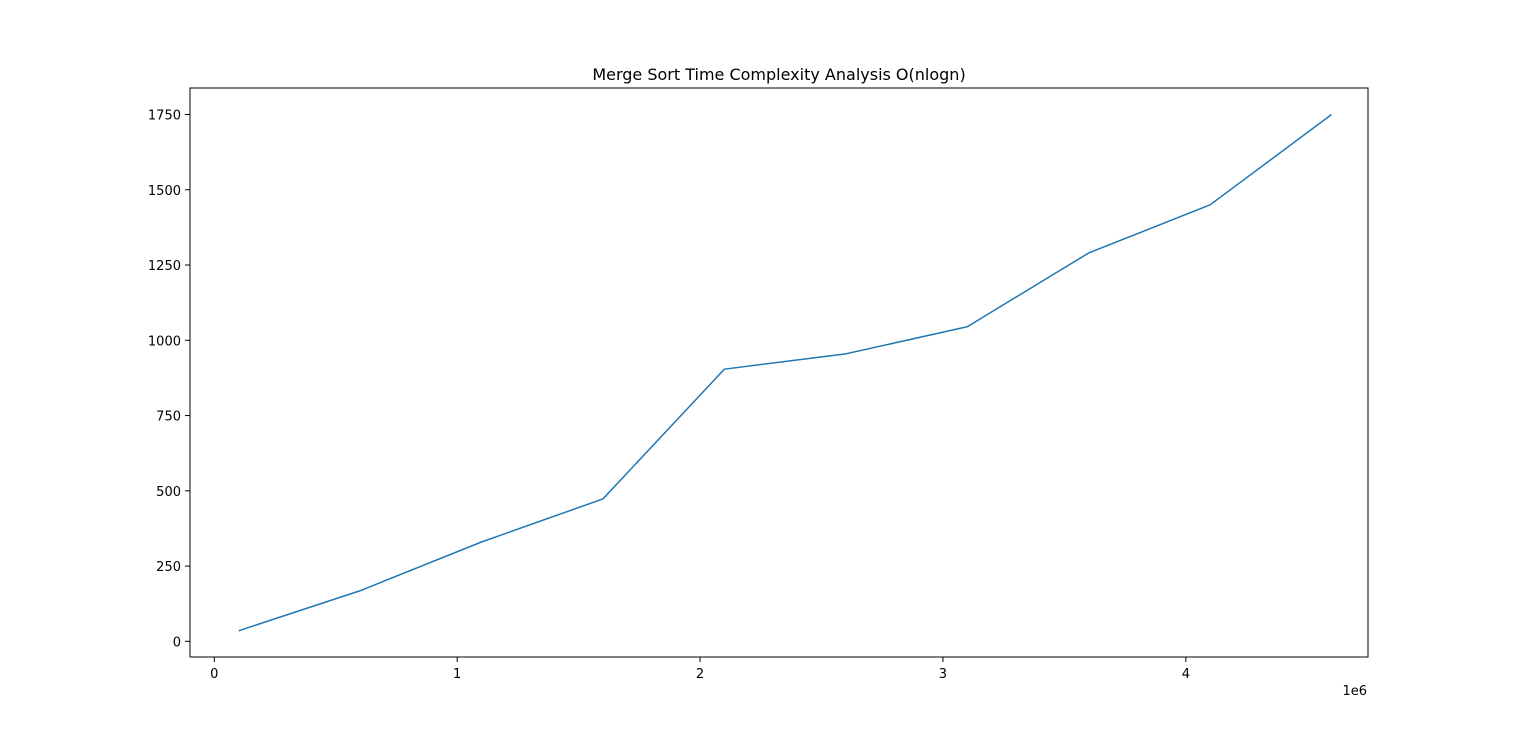  Describe the element at coordinates (214, 674) in the screenshot. I see `x-tick-label: 0` at that location.